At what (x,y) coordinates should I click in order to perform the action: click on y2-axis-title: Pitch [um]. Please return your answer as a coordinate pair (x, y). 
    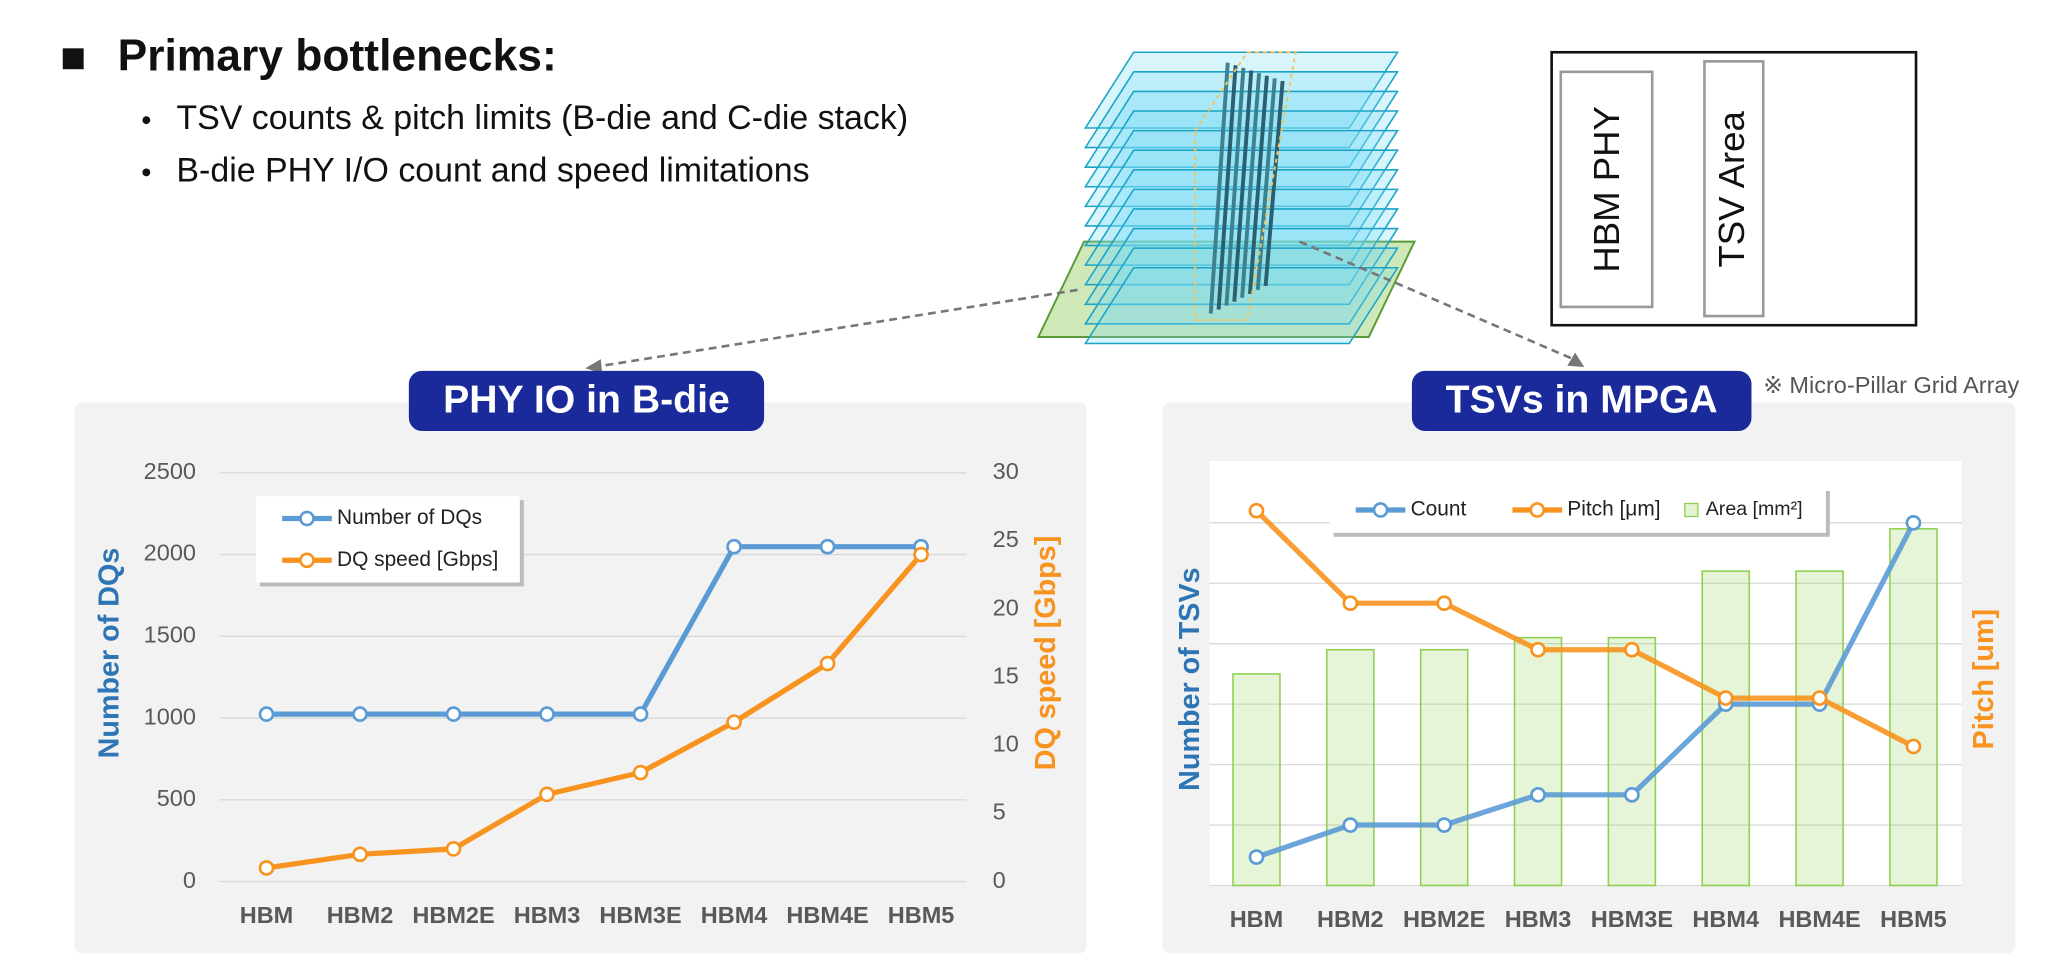
    Looking at the image, I should click on (1984, 679).